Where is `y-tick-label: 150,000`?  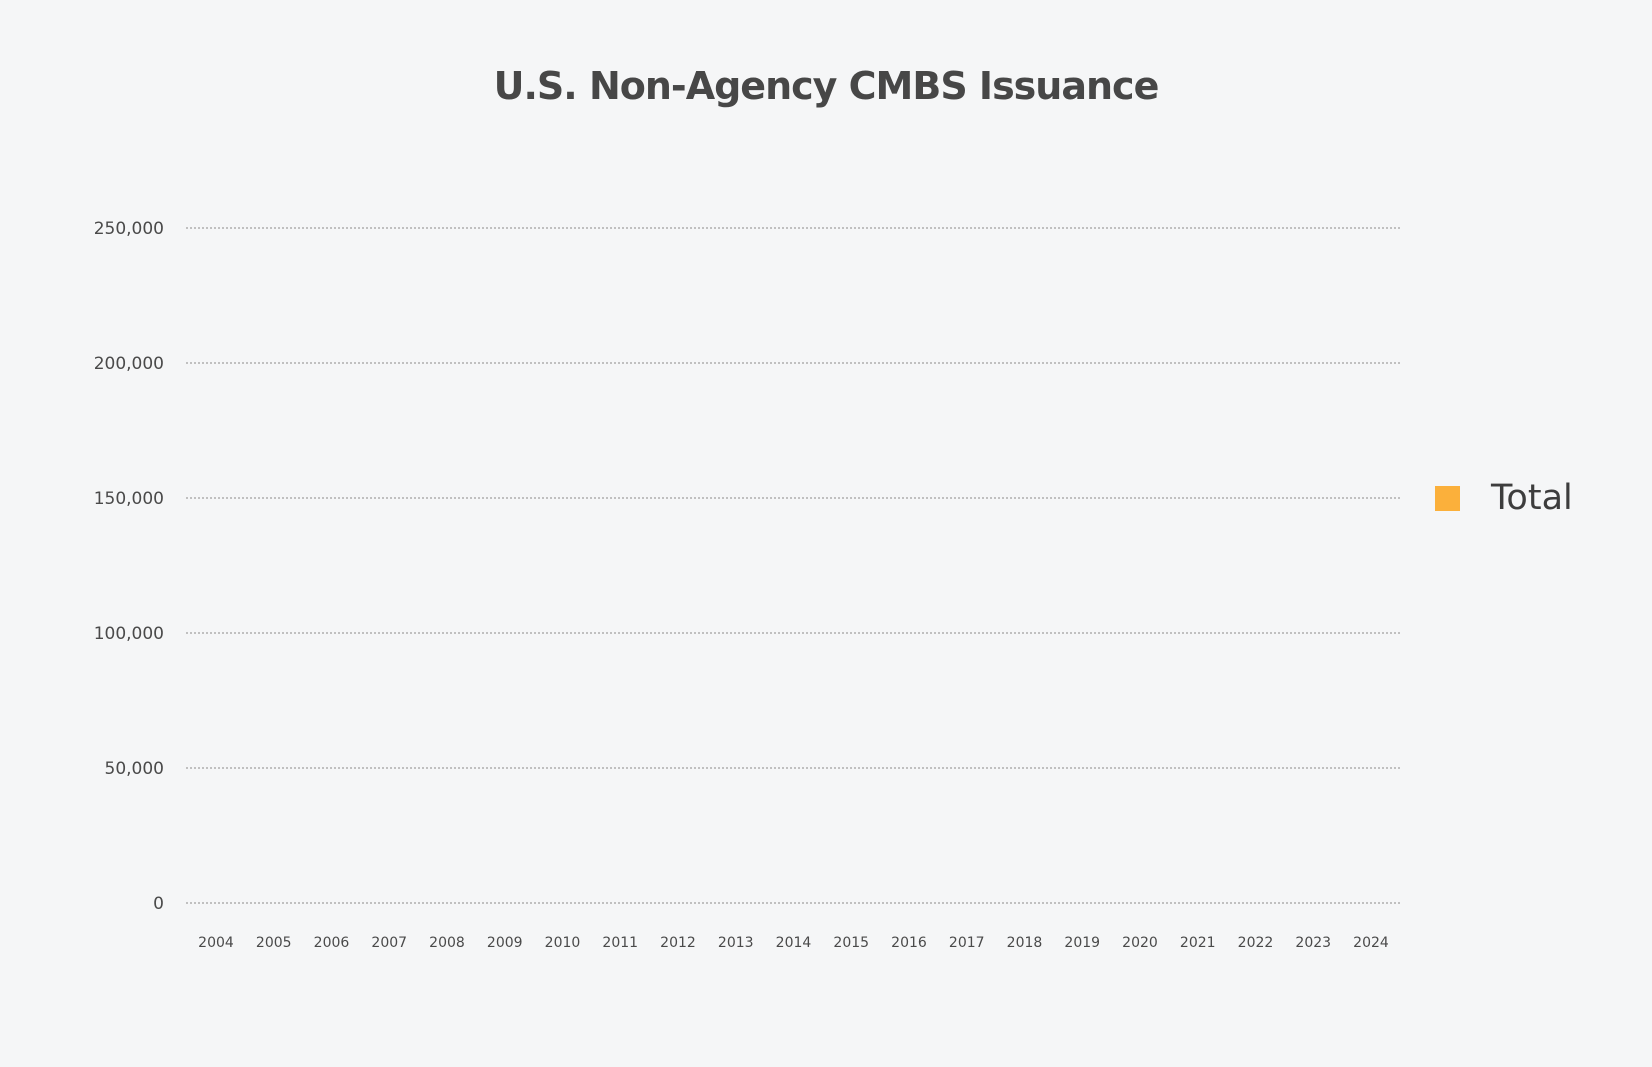
y-tick-label: 150,000 is located at coordinates (129, 499).